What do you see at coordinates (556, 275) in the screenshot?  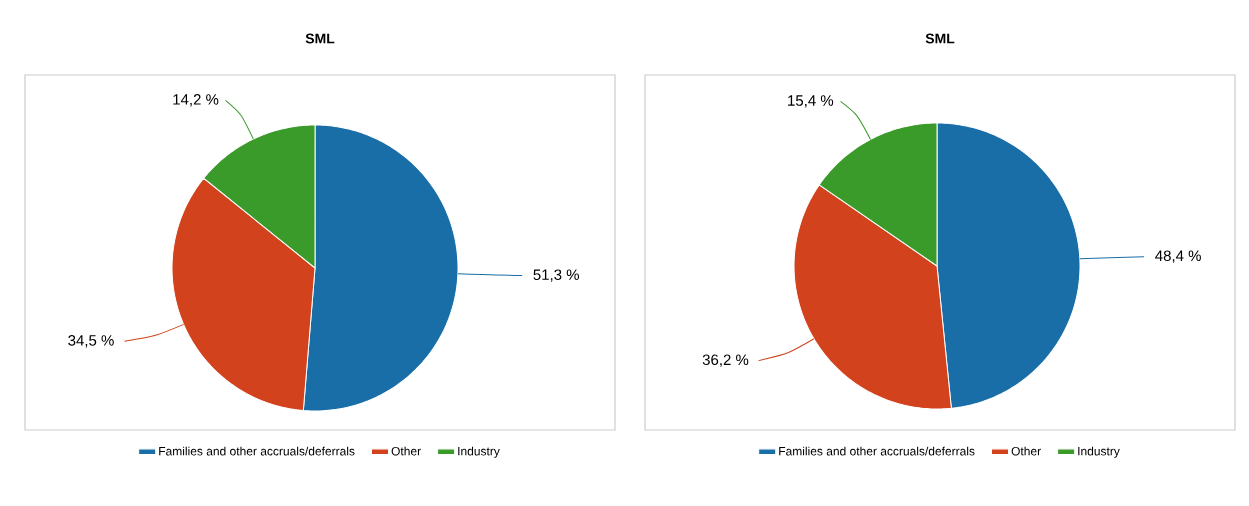 I see `data-label: 51,3 %` at bounding box center [556, 275].